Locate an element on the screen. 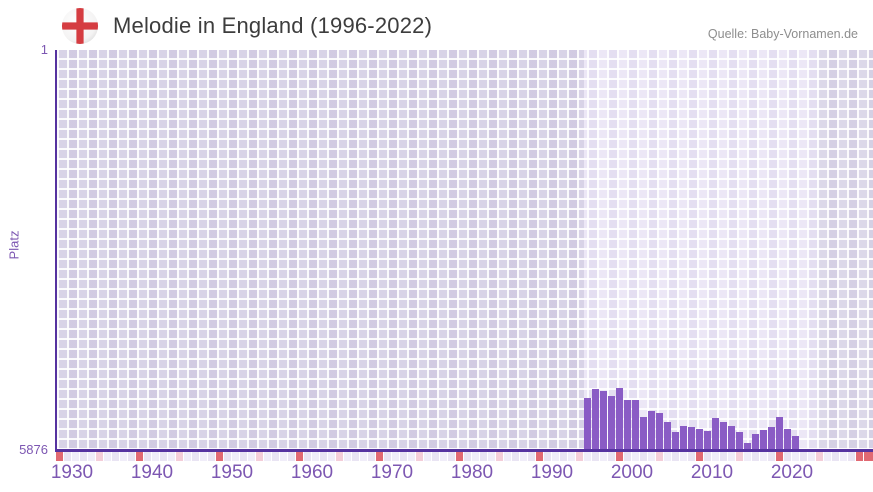 This screenshot has height=492, width=873. bar-1996 is located at coordinates (587, 424).